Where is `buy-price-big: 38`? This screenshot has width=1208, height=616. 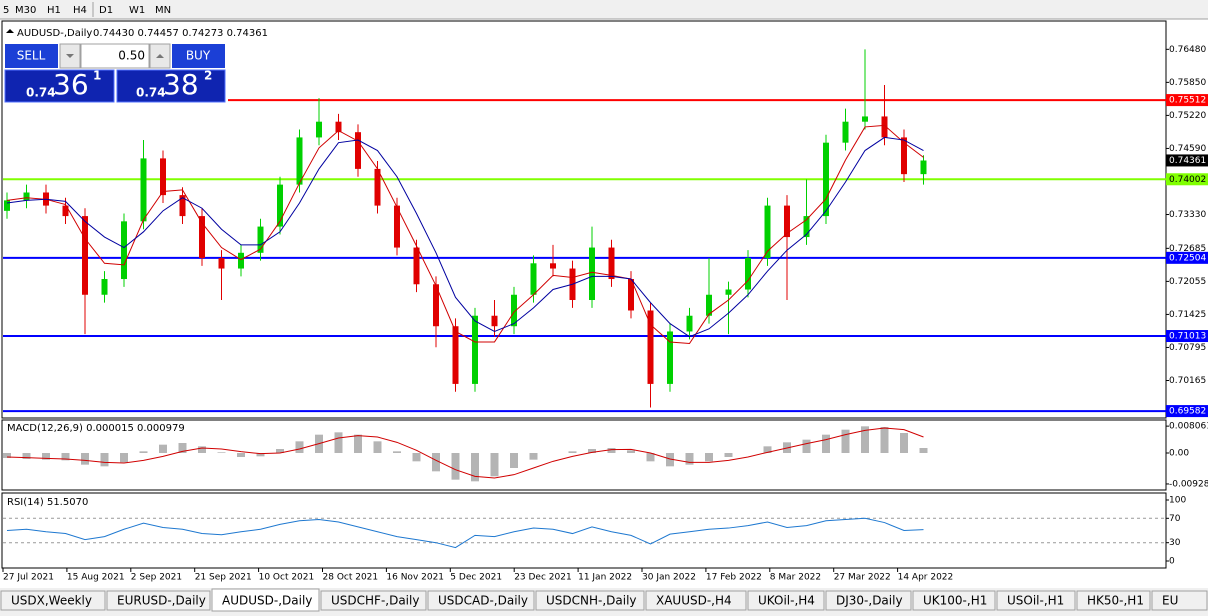
buy-price-big: 38 is located at coordinates (181, 84).